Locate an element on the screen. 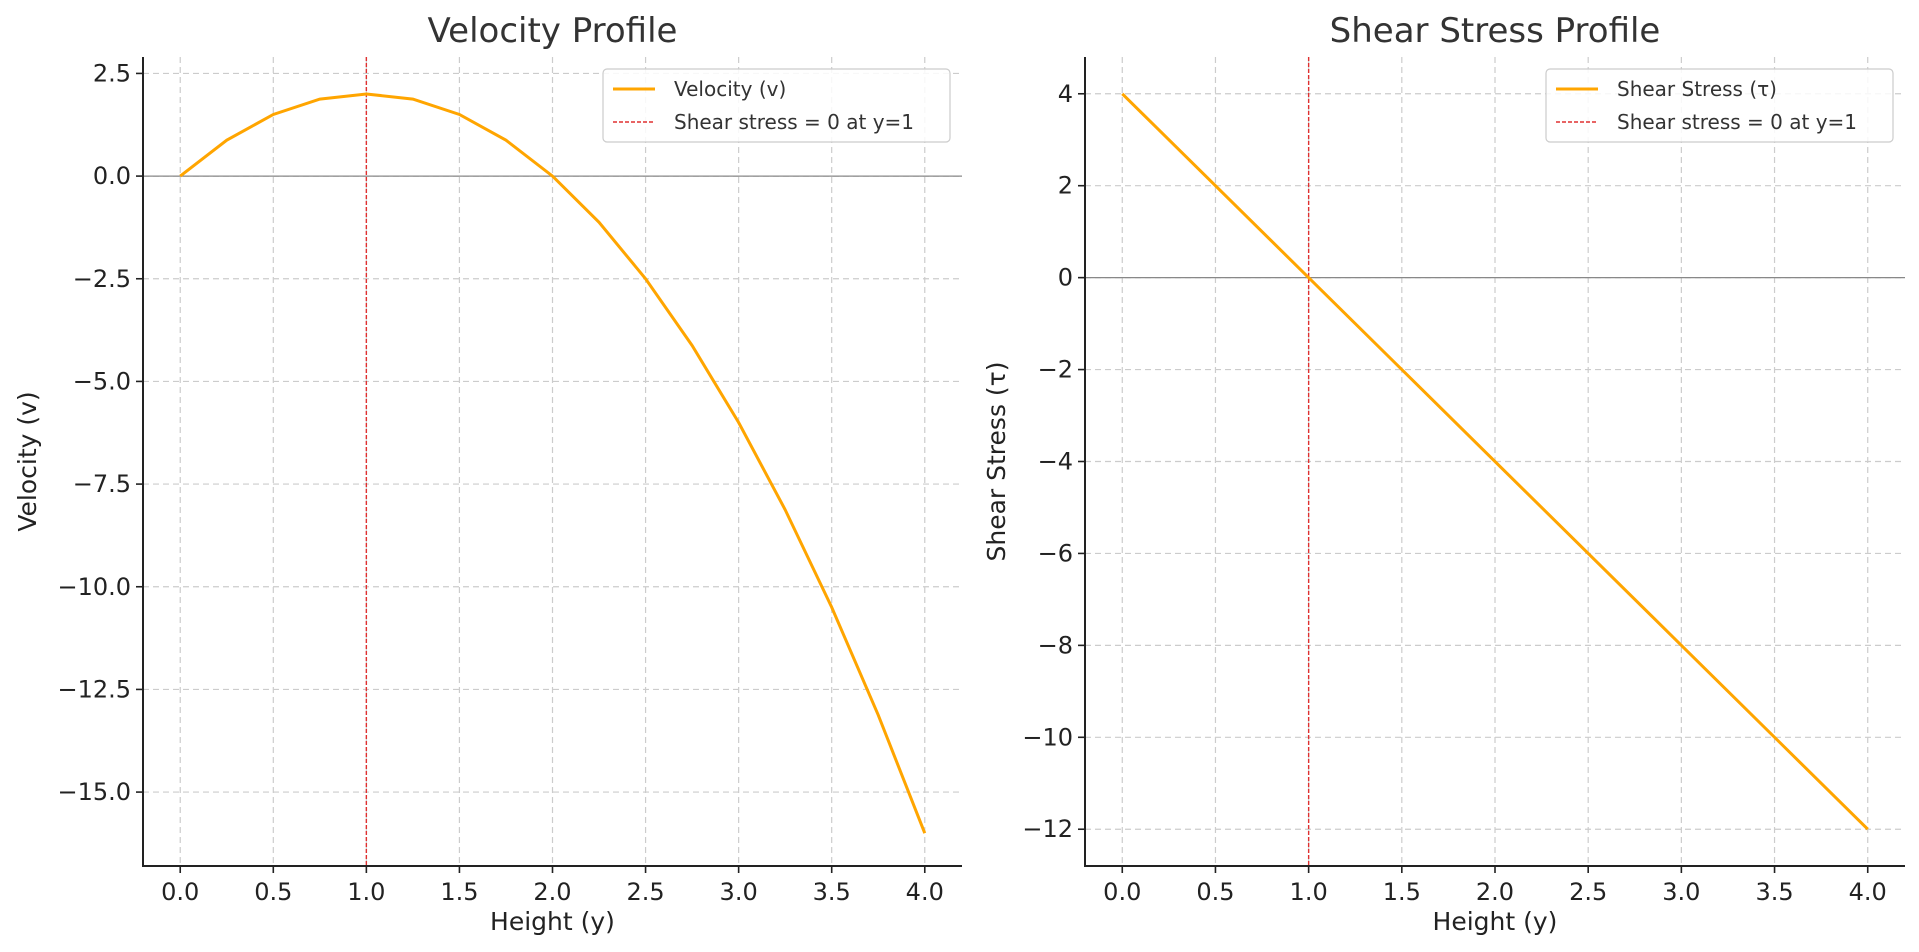 The width and height of the screenshot is (1919, 952). y-tick-label: −10.0 is located at coordinates (94, 587).